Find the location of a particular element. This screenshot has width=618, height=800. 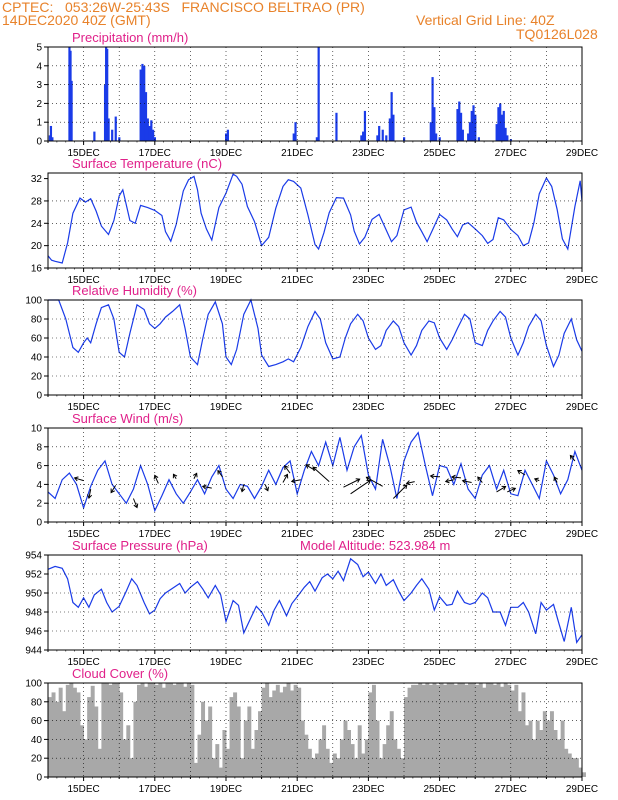

header-date: 14DEC2020 40Z (GMT) is located at coordinates (76, 20).